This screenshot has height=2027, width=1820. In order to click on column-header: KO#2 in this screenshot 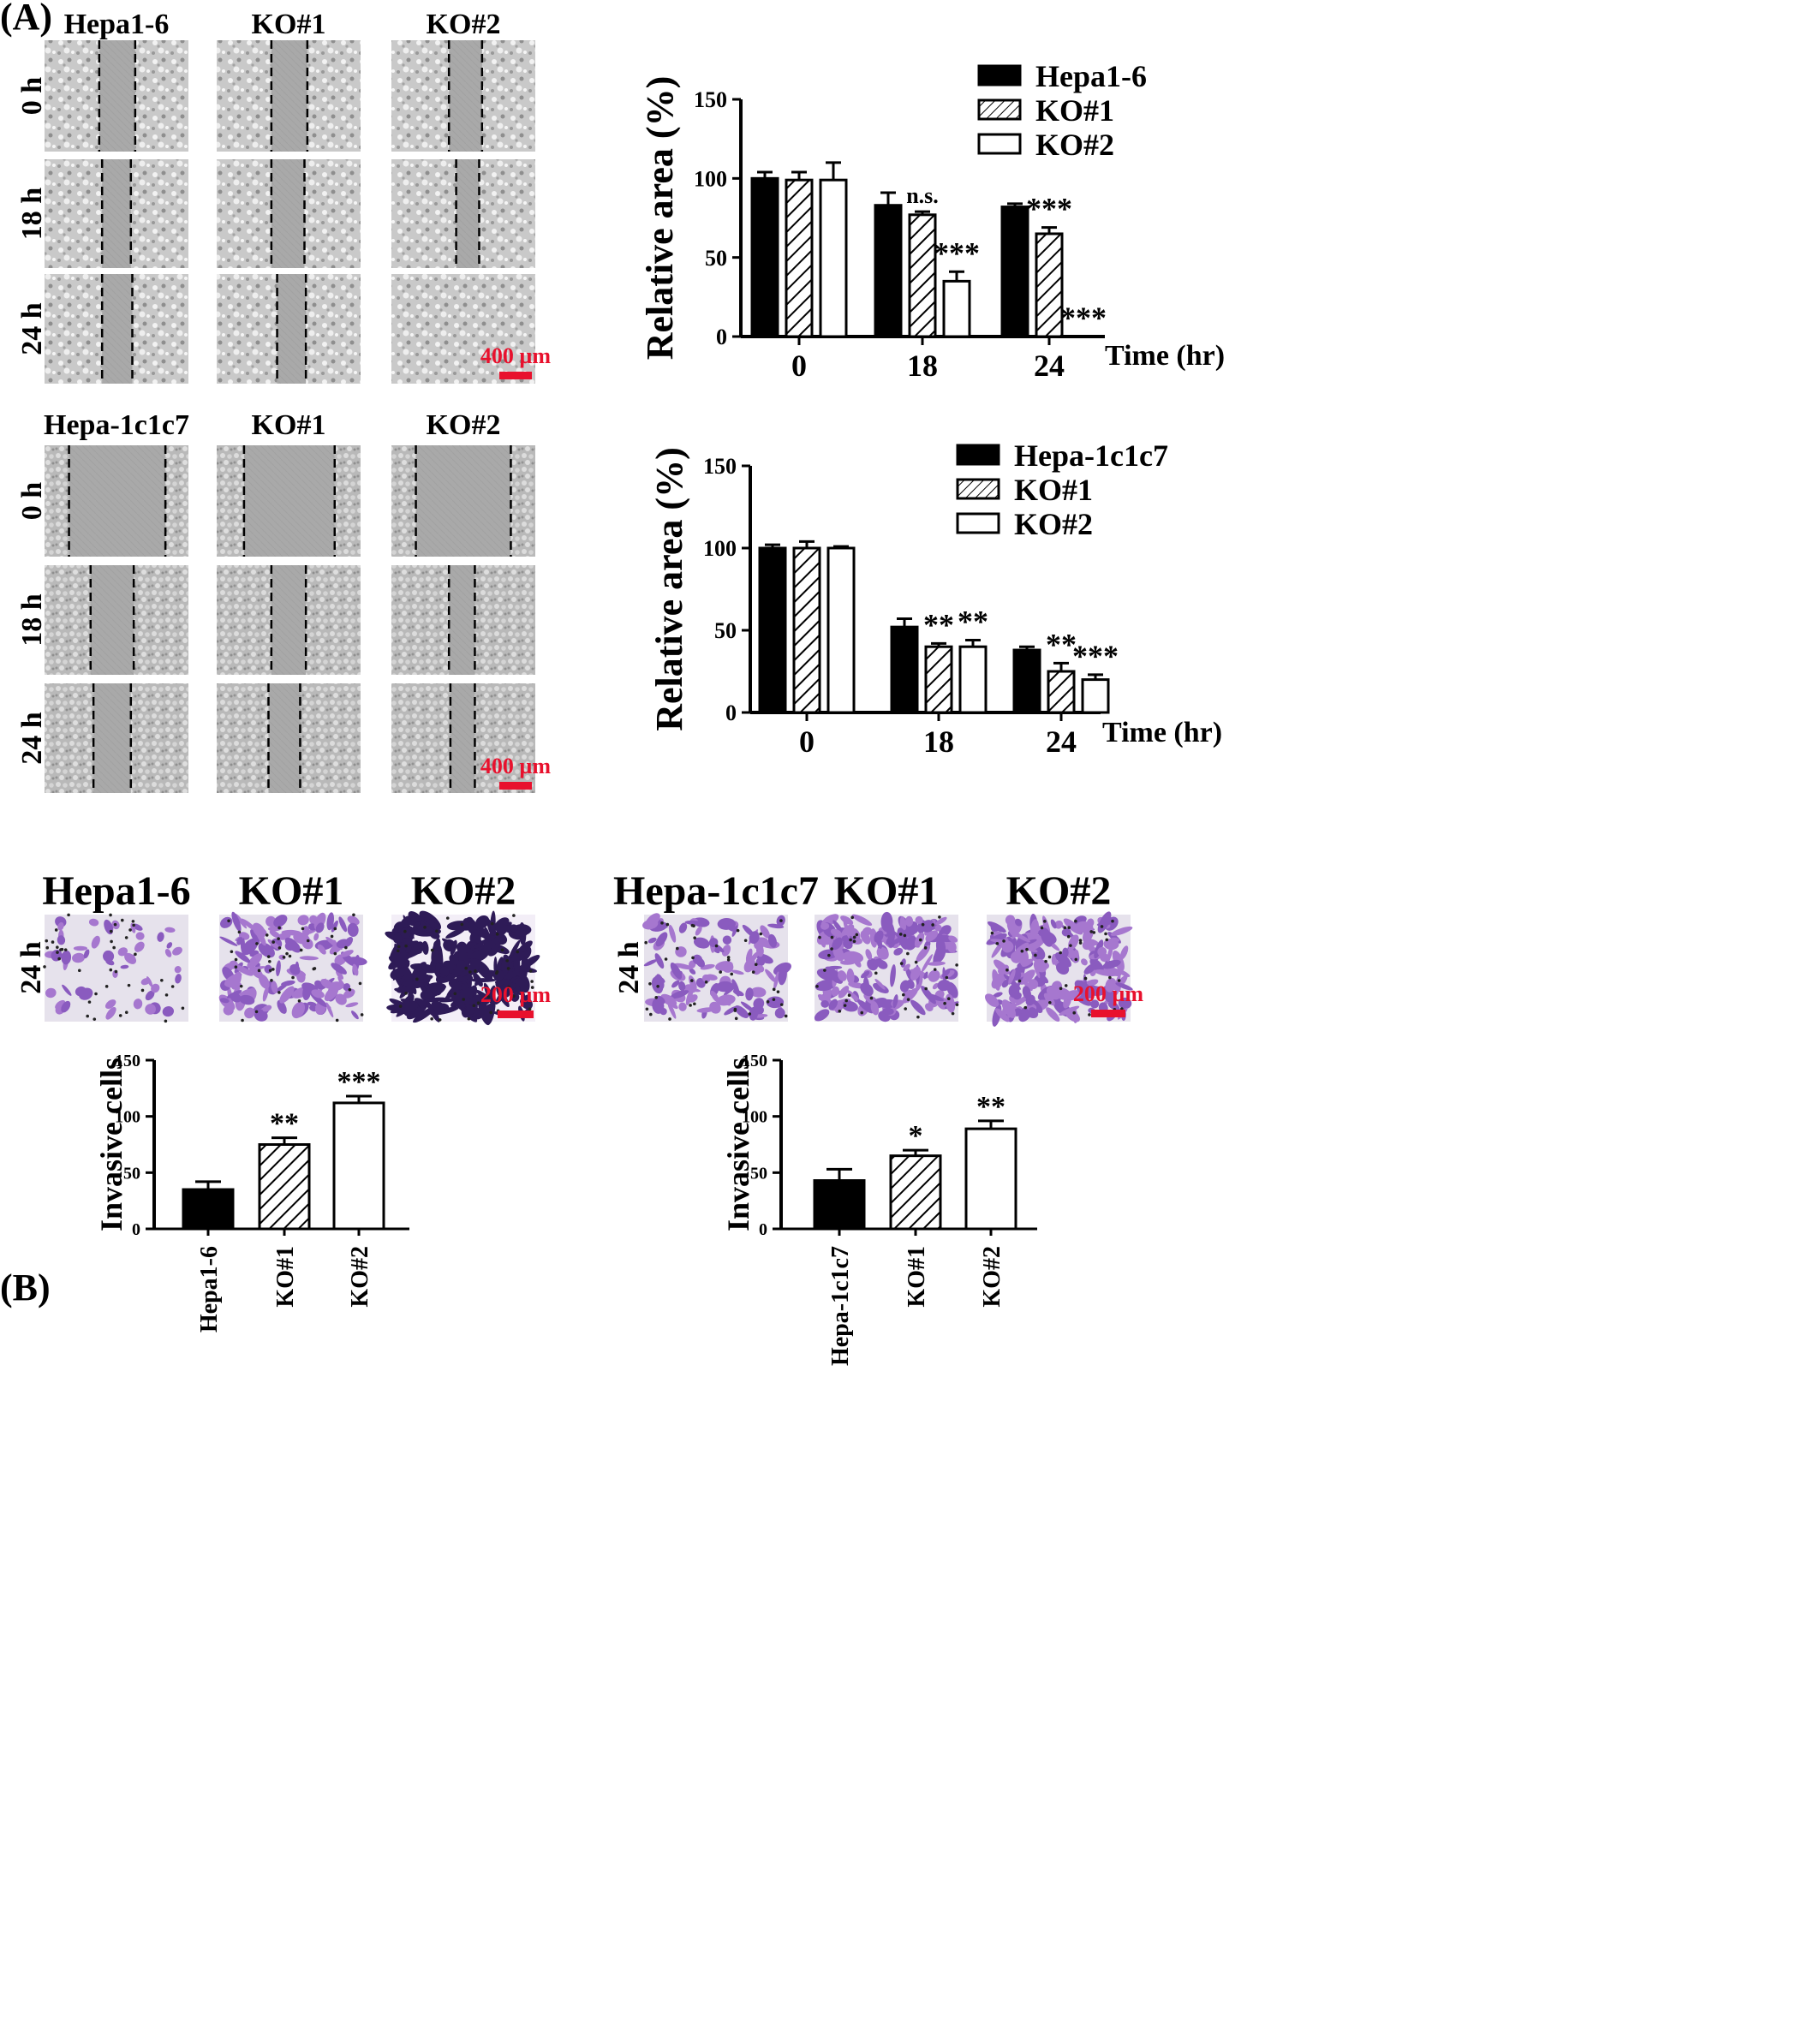, I will do `click(1059, 891)`.